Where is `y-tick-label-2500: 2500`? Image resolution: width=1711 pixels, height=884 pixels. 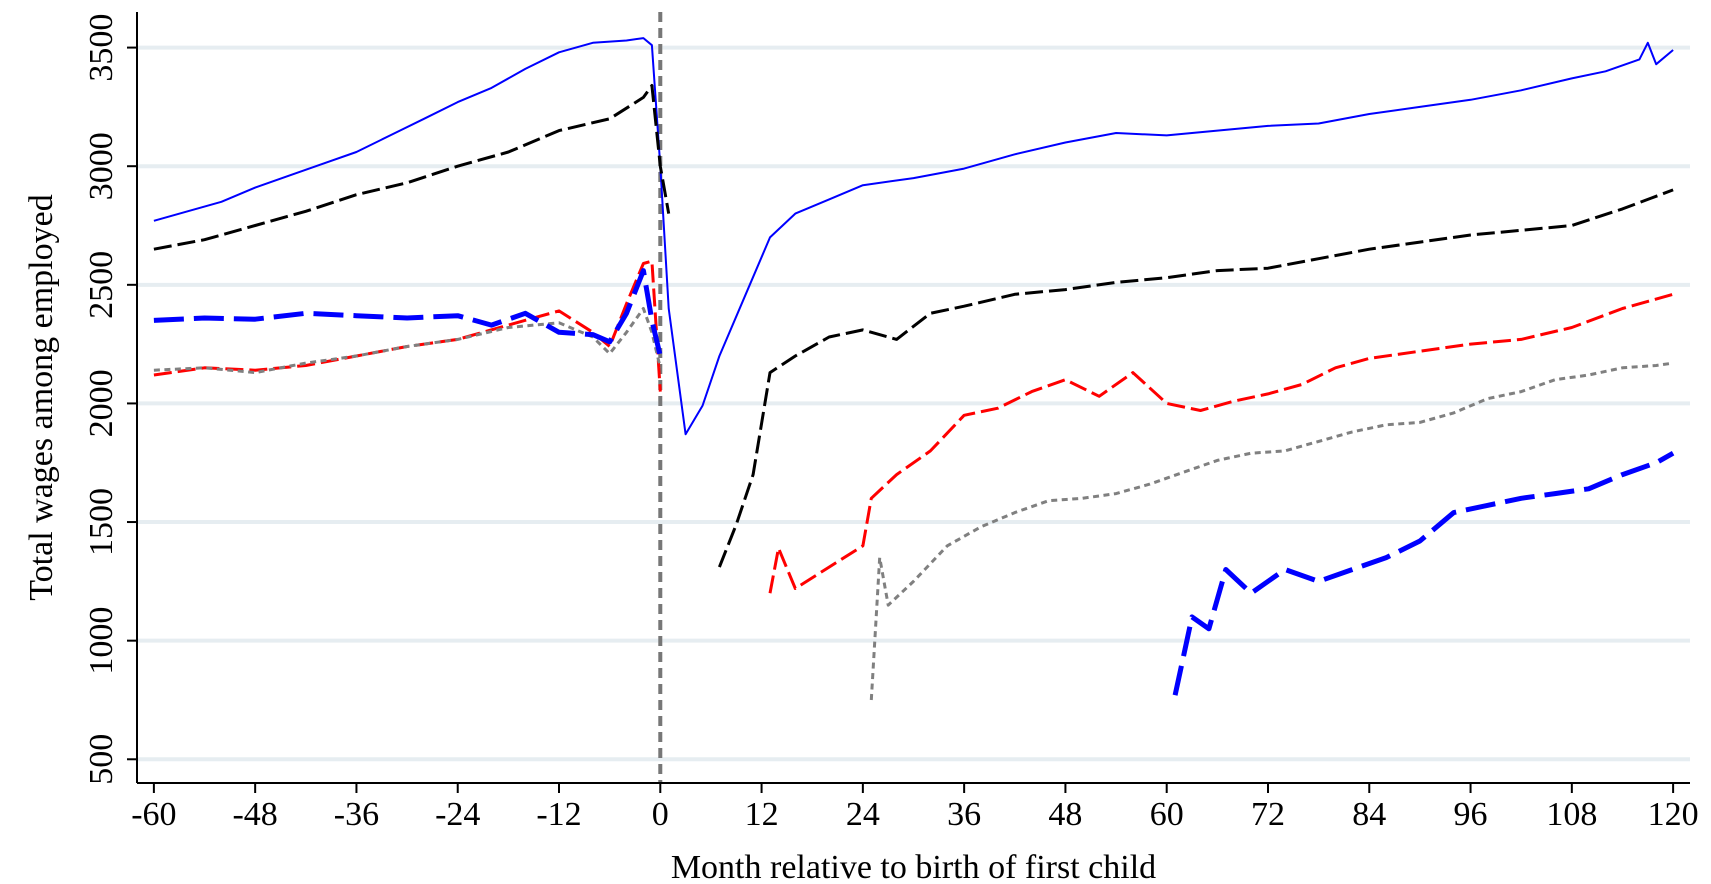 y-tick-label-2500: 2500 is located at coordinates (101, 285).